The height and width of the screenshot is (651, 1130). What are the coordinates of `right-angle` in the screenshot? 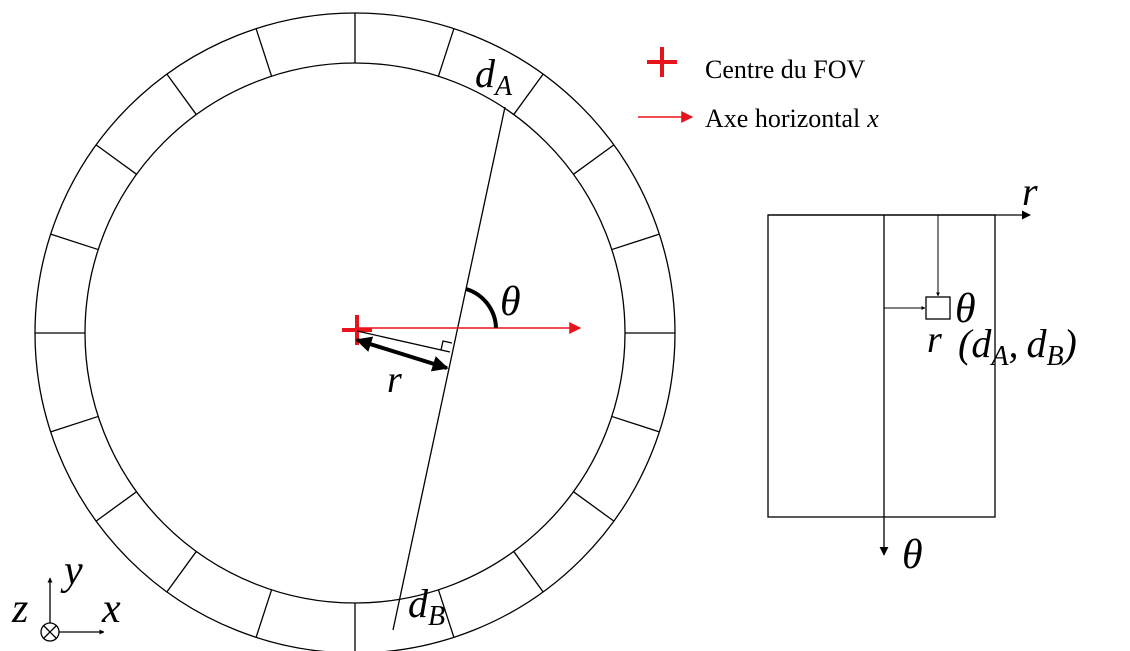 It's located at (446, 345).